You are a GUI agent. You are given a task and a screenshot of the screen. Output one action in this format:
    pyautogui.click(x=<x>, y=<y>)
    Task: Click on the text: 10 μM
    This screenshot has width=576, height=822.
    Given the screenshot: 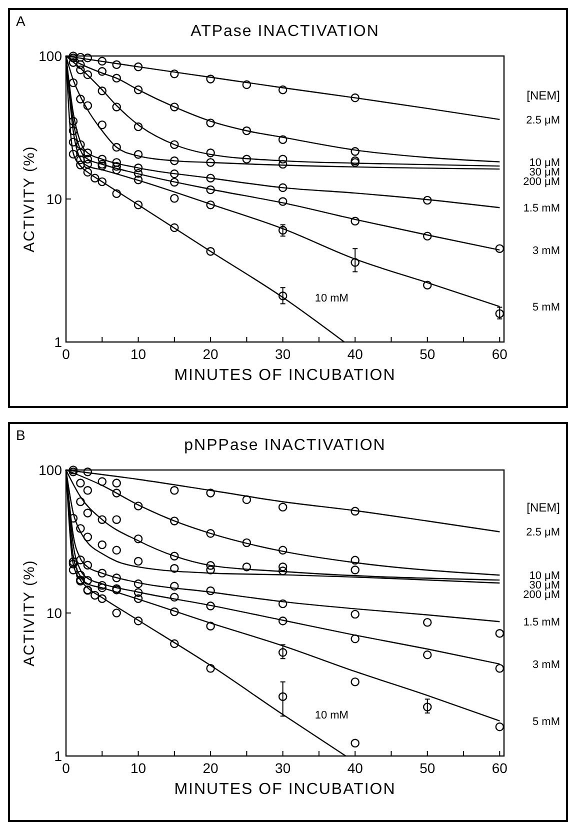 What is the action you would take?
    pyautogui.click(x=544, y=162)
    